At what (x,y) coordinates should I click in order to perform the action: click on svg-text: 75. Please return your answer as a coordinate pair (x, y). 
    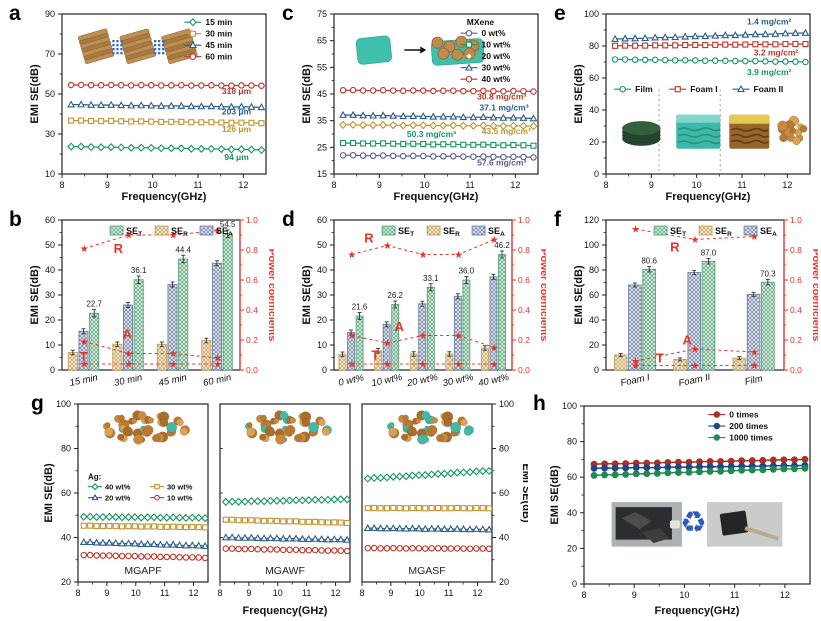
    Looking at the image, I should click on (322, 14).